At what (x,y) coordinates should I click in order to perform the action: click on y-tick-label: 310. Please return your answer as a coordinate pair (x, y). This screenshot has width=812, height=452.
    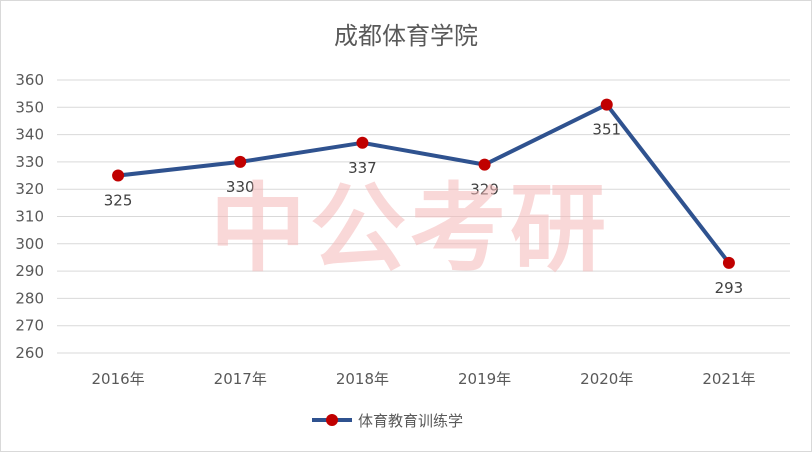
    Looking at the image, I should click on (29, 217).